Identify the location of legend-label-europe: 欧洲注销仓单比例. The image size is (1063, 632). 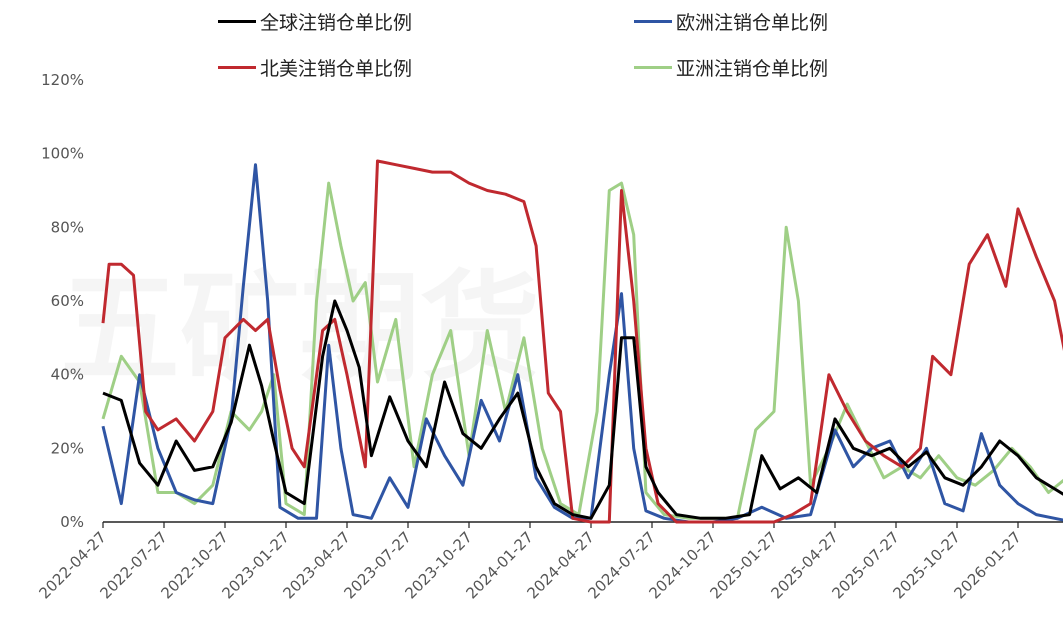
(752, 23).